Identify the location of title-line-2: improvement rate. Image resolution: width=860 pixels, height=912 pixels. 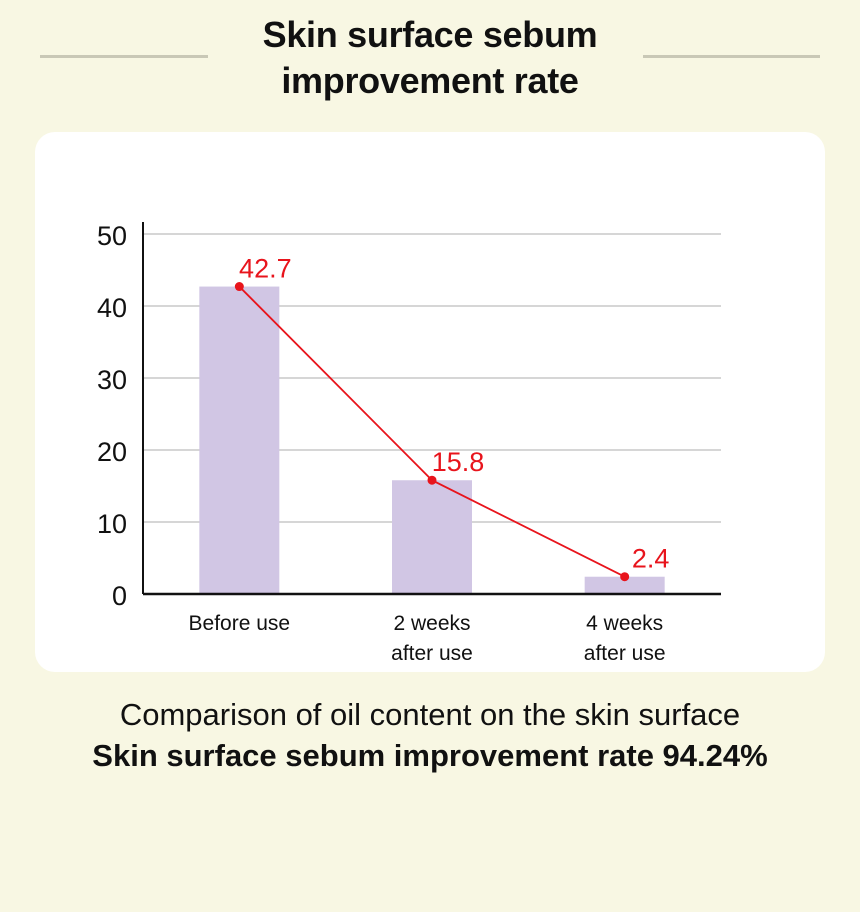
(430, 80).